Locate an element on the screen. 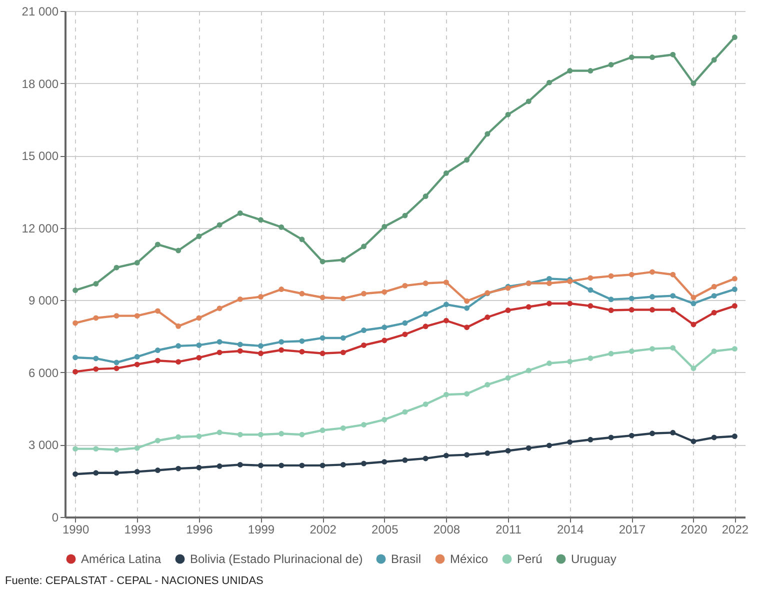 The image size is (775, 609). x-tick-label: 2014 is located at coordinates (570, 529).